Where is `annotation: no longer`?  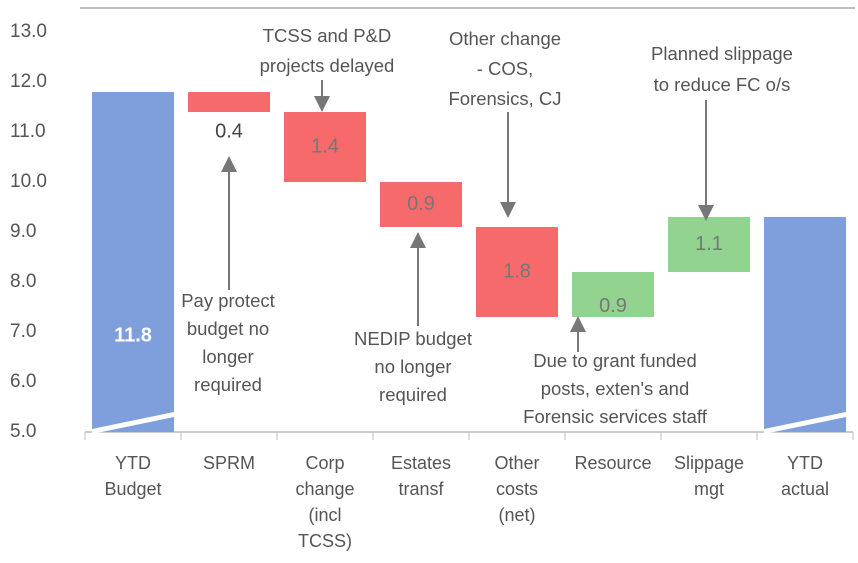 annotation: no longer is located at coordinates (412, 366).